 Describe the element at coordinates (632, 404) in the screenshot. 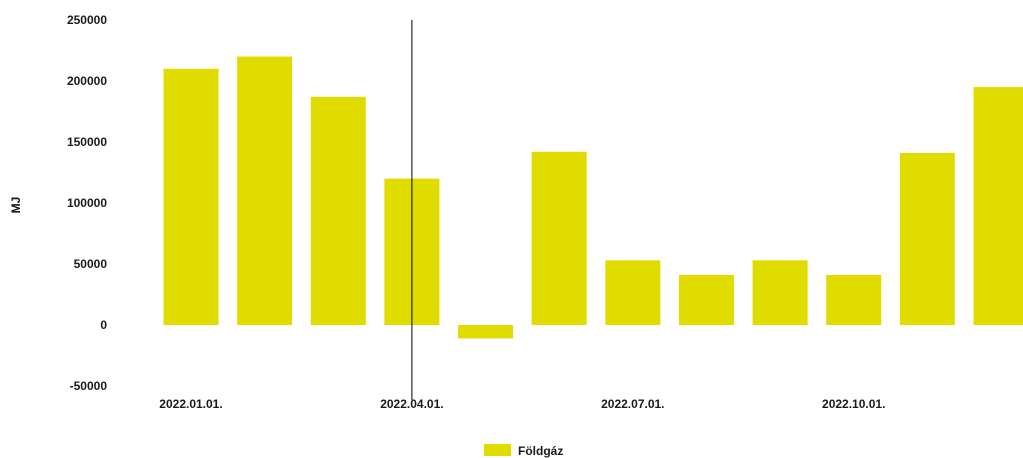

I see `x-tick-label: 2022.07.01.` at that location.